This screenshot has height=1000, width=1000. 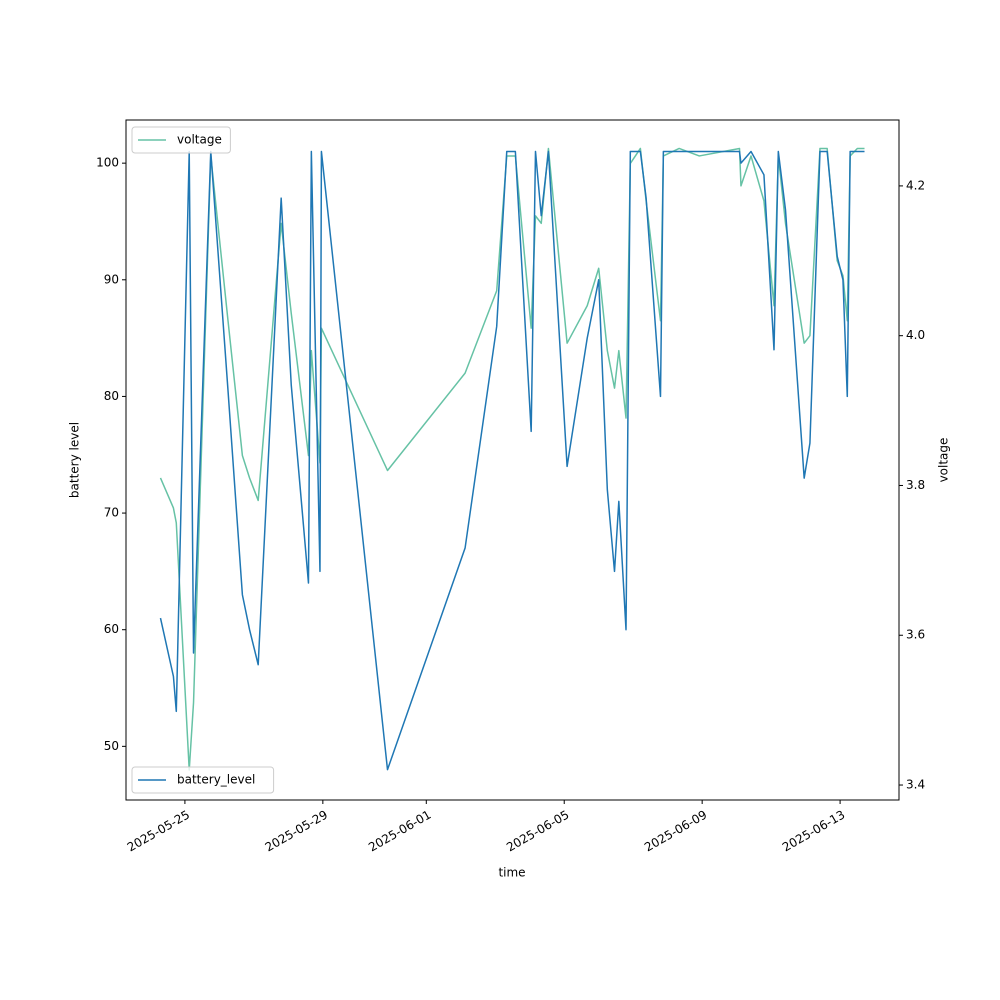 I want to click on y-tick-label: 70, so click(x=111, y=513).